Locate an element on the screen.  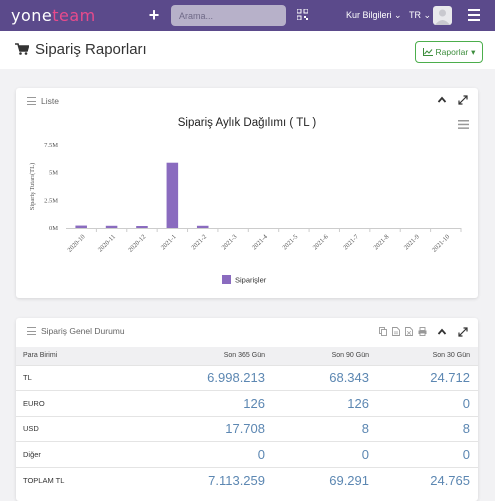
currency-menu-label: Kur Bilgileri is located at coordinates (369, 15).